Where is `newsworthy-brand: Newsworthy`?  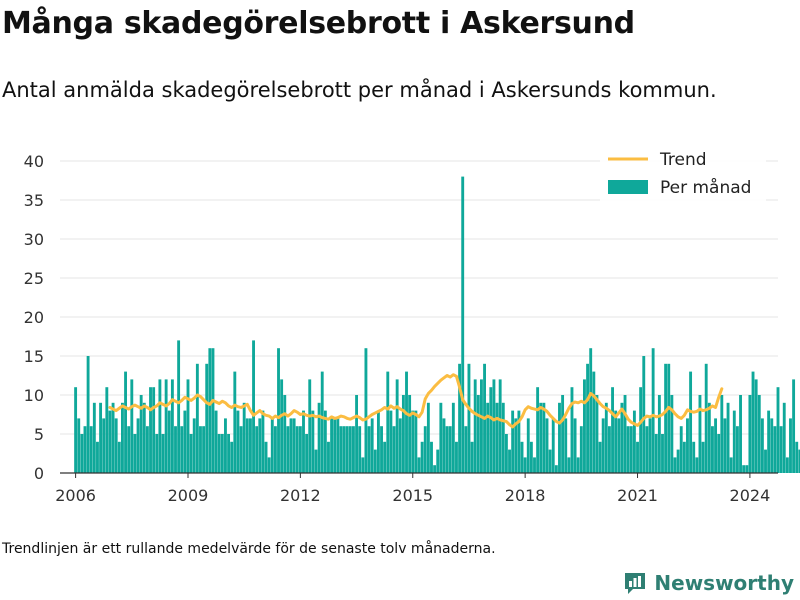
newsworthy-brand: Newsworthy is located at coordinates (708, 583).